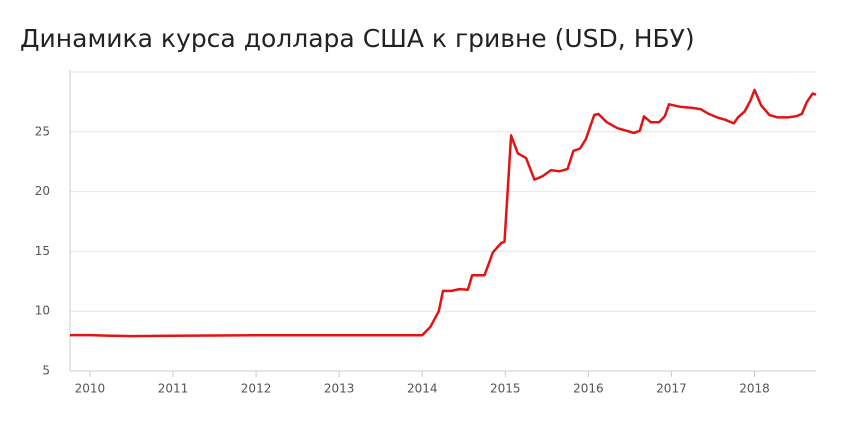 The height and width of the screenshot is (429, 843). Describe the element at coordinates (505, 389) in the screenshot. I see `x-tick-label: 2015` at that location.